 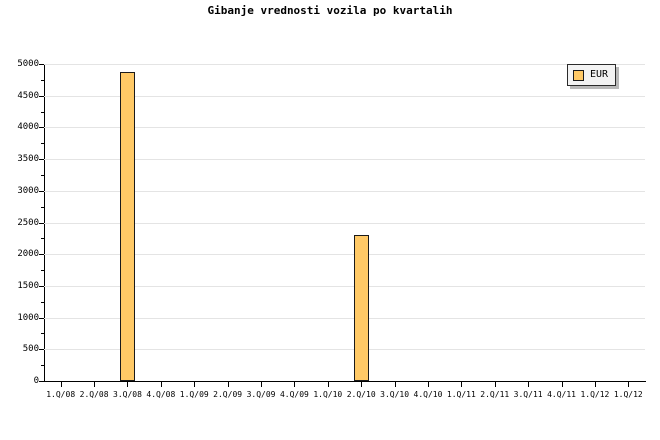 I want to click on legend-swatch-eur, so click(x=578, y=75).